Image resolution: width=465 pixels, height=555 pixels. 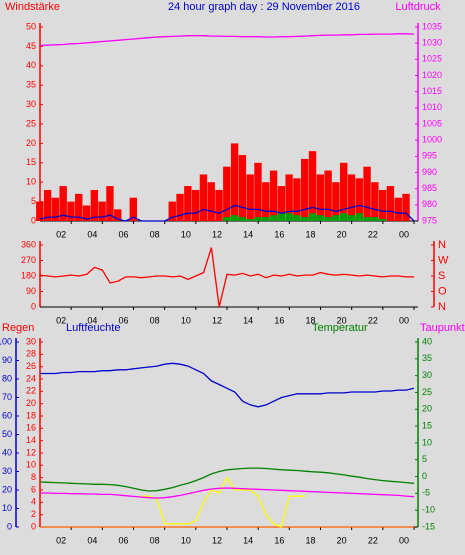 What do you see at coordinates (6, 341) in the screenshot?
I see `y-tick-label: 100` at bounding box center [6, 341].